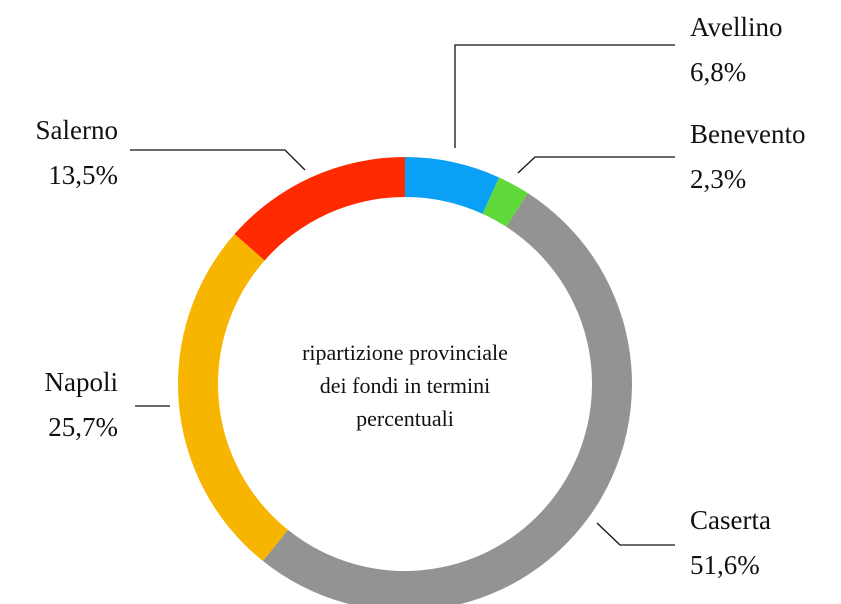 This screenshot has height=604, width=841. I want to click on slice-value-label: 2,3%, so click(718, 179).